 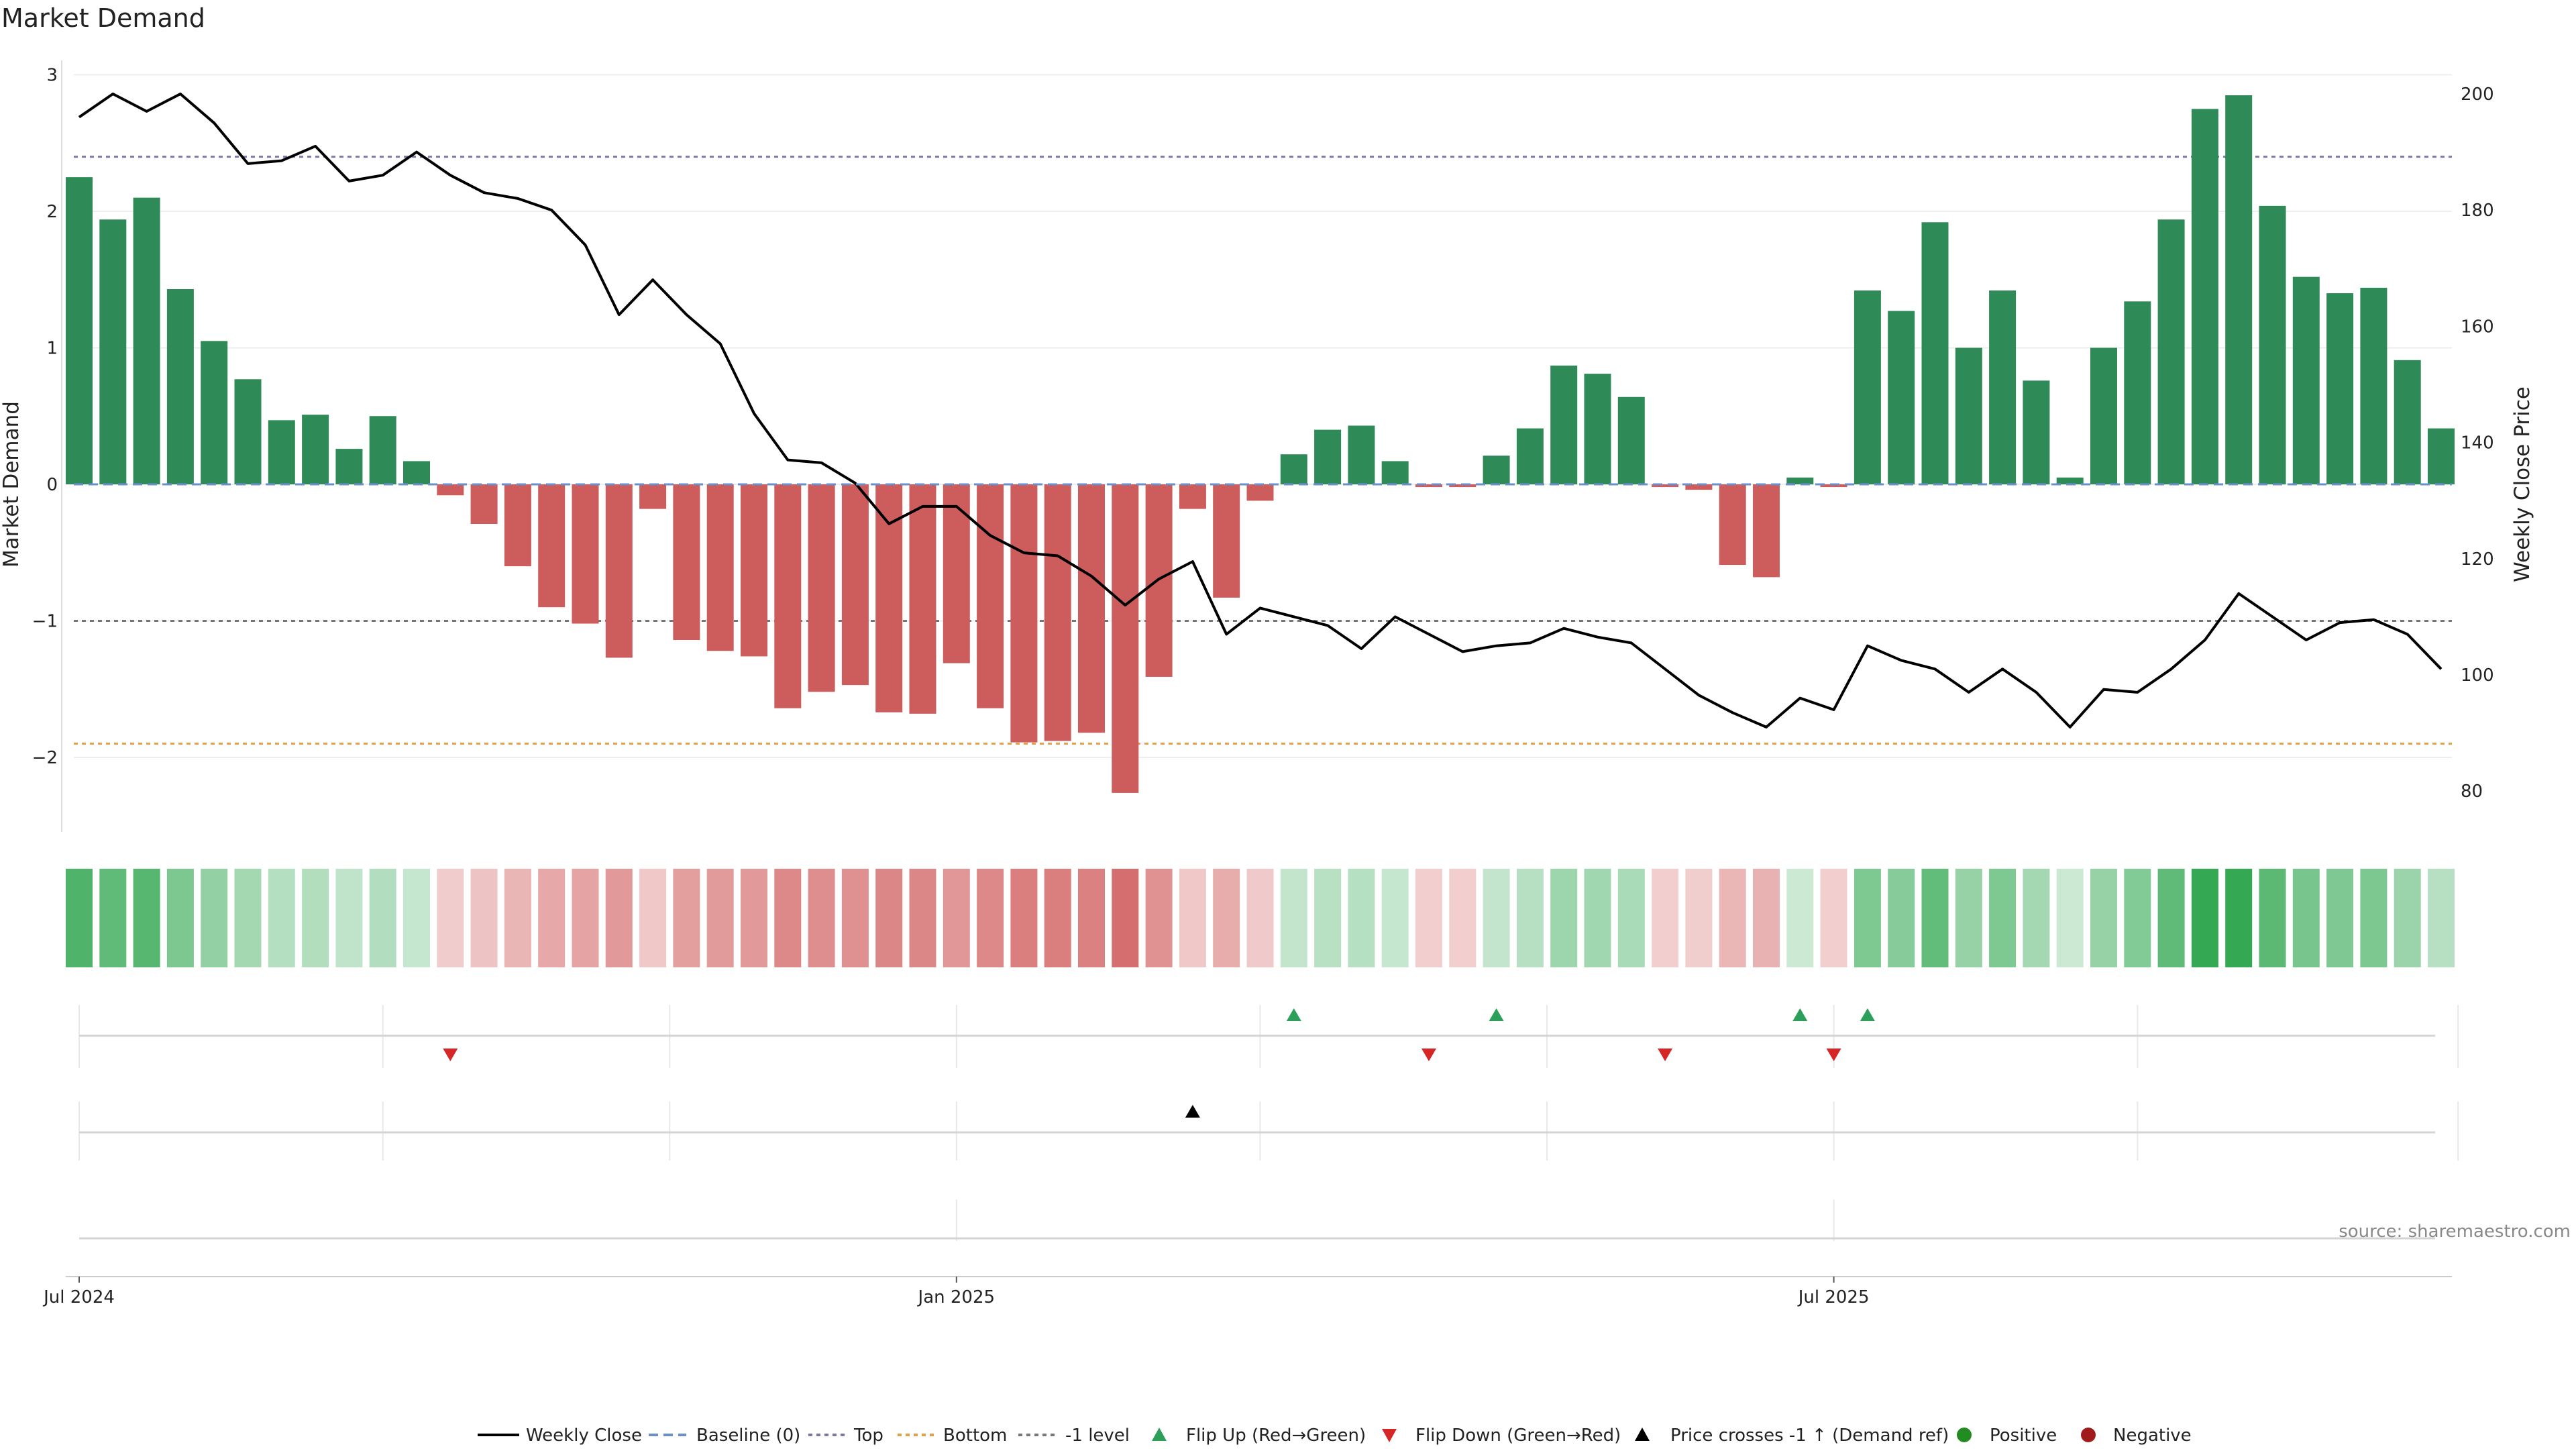 I want to click on y-tick-label-right: 160, so click(x=2477, y=327).